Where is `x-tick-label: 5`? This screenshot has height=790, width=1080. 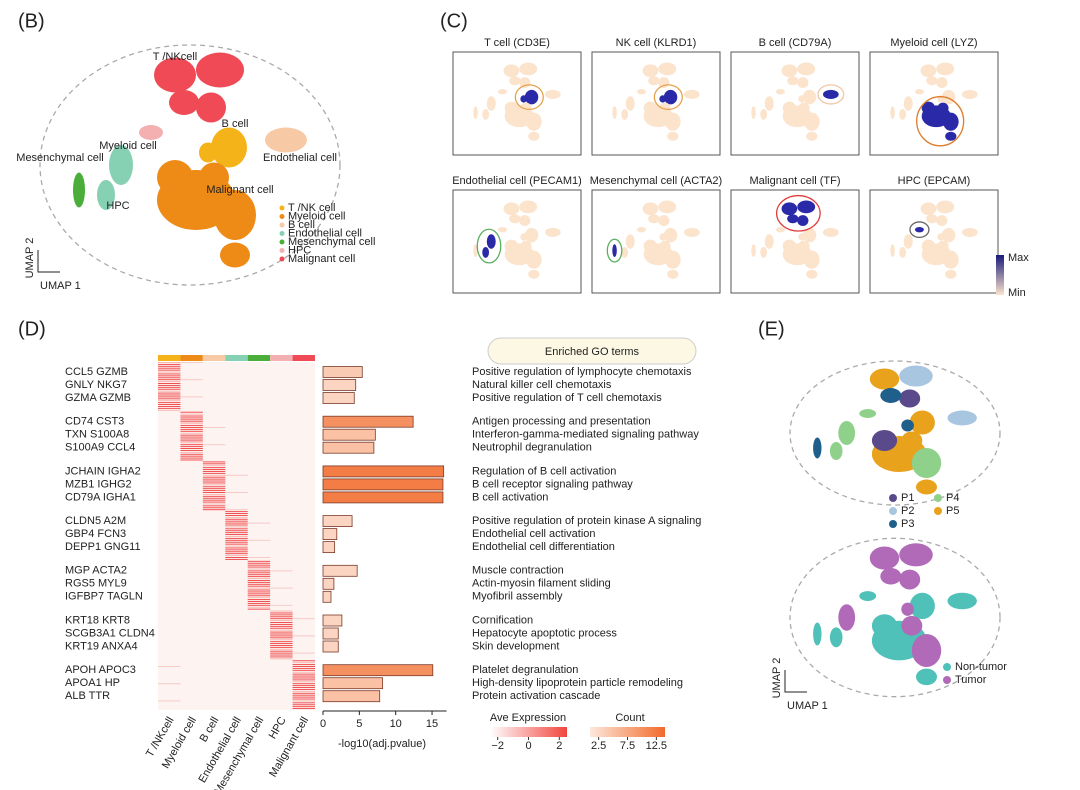
x-tick-label: 5 is located at coordinates (359, 724).